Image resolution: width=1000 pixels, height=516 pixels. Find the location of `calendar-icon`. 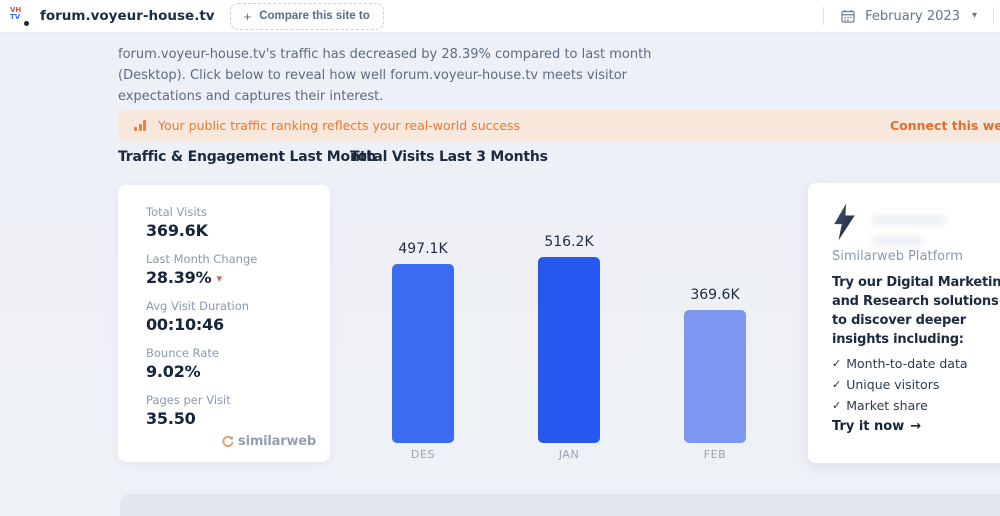

calendar-icon is located at coordinates (848, 16).